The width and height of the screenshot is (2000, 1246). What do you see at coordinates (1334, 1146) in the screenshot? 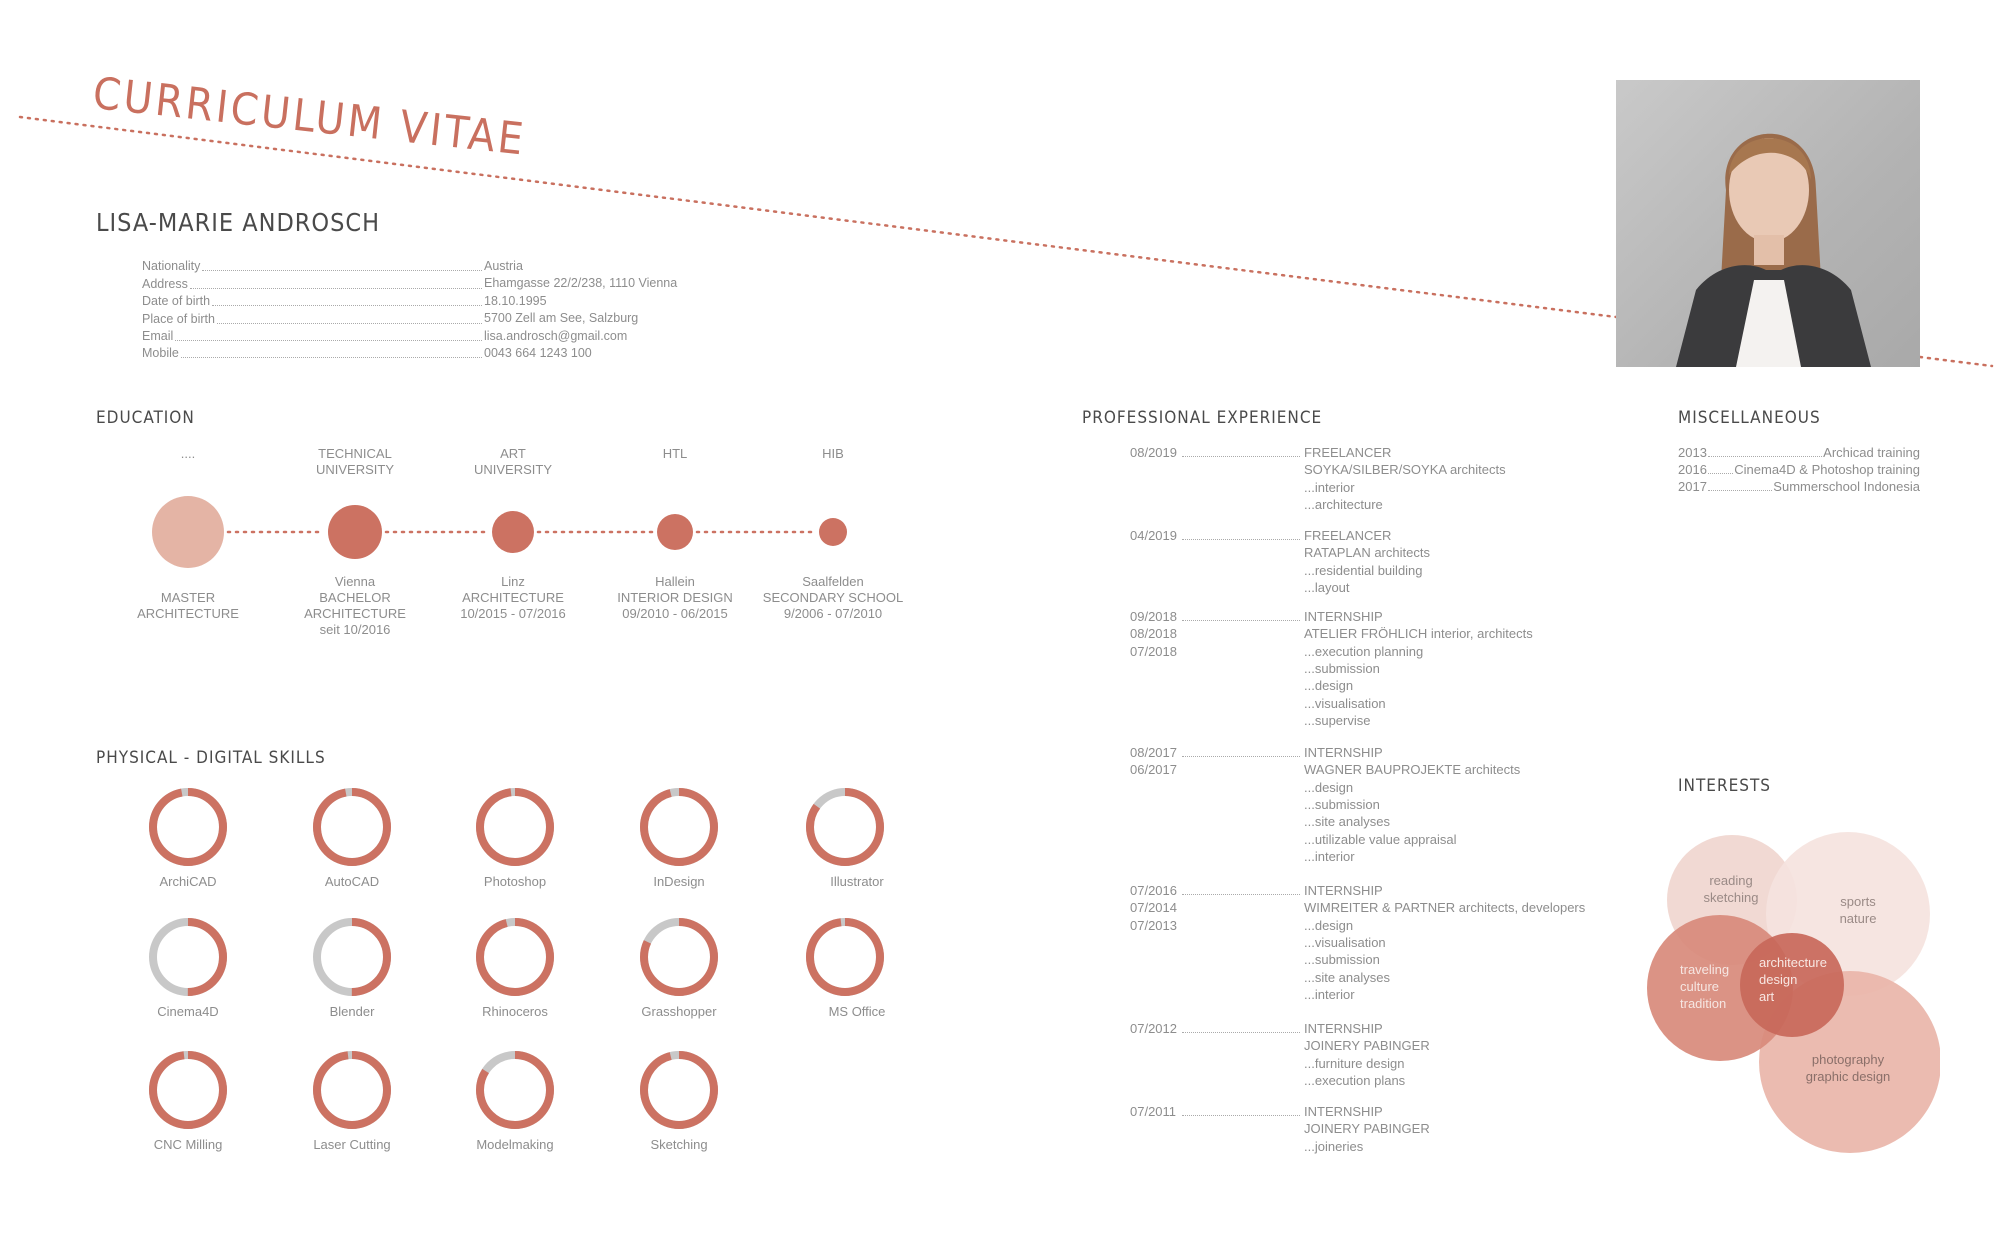
I see `experience-line: ...joineries` at bounding box center [1334, 1146].